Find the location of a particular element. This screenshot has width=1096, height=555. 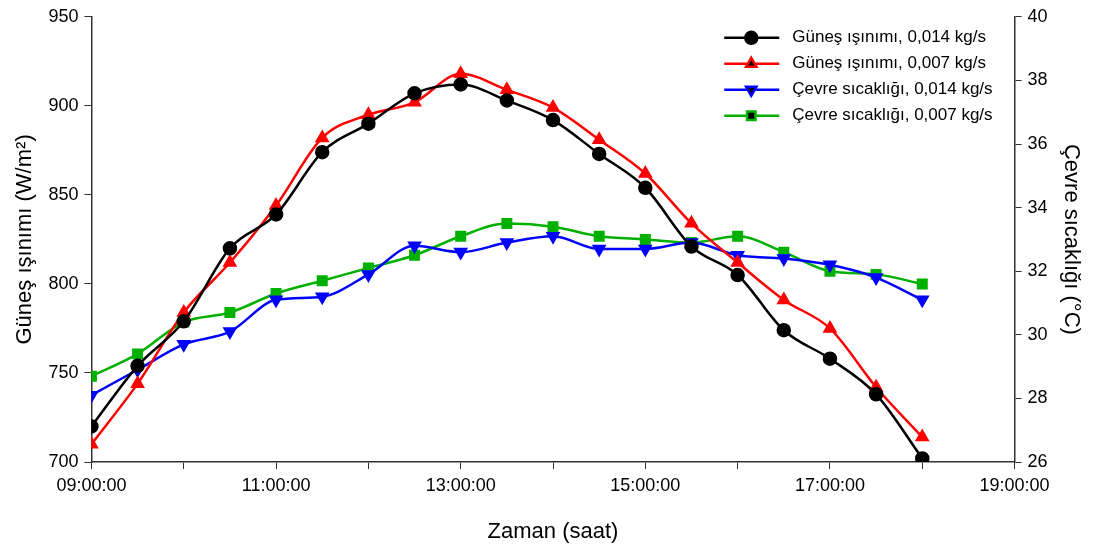

y-tick-label: 900 is located at coordinates (63, 104).